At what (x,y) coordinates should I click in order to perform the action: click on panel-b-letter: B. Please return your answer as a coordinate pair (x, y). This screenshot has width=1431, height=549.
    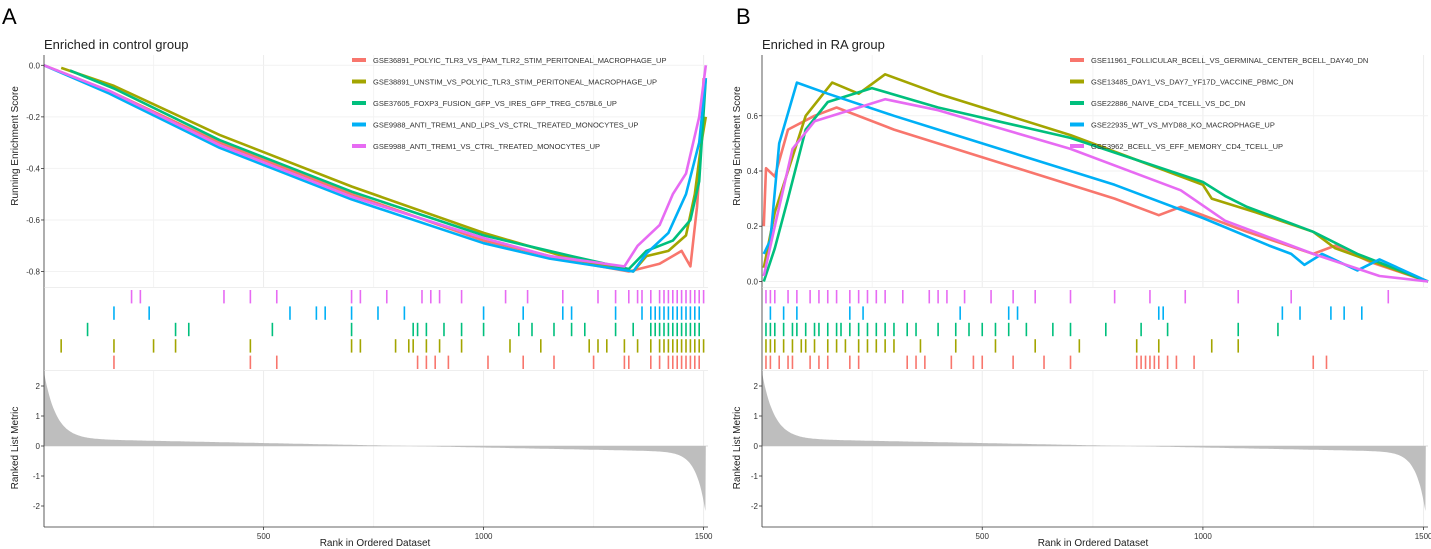
    Looking at the image, I should click on (743, 16).